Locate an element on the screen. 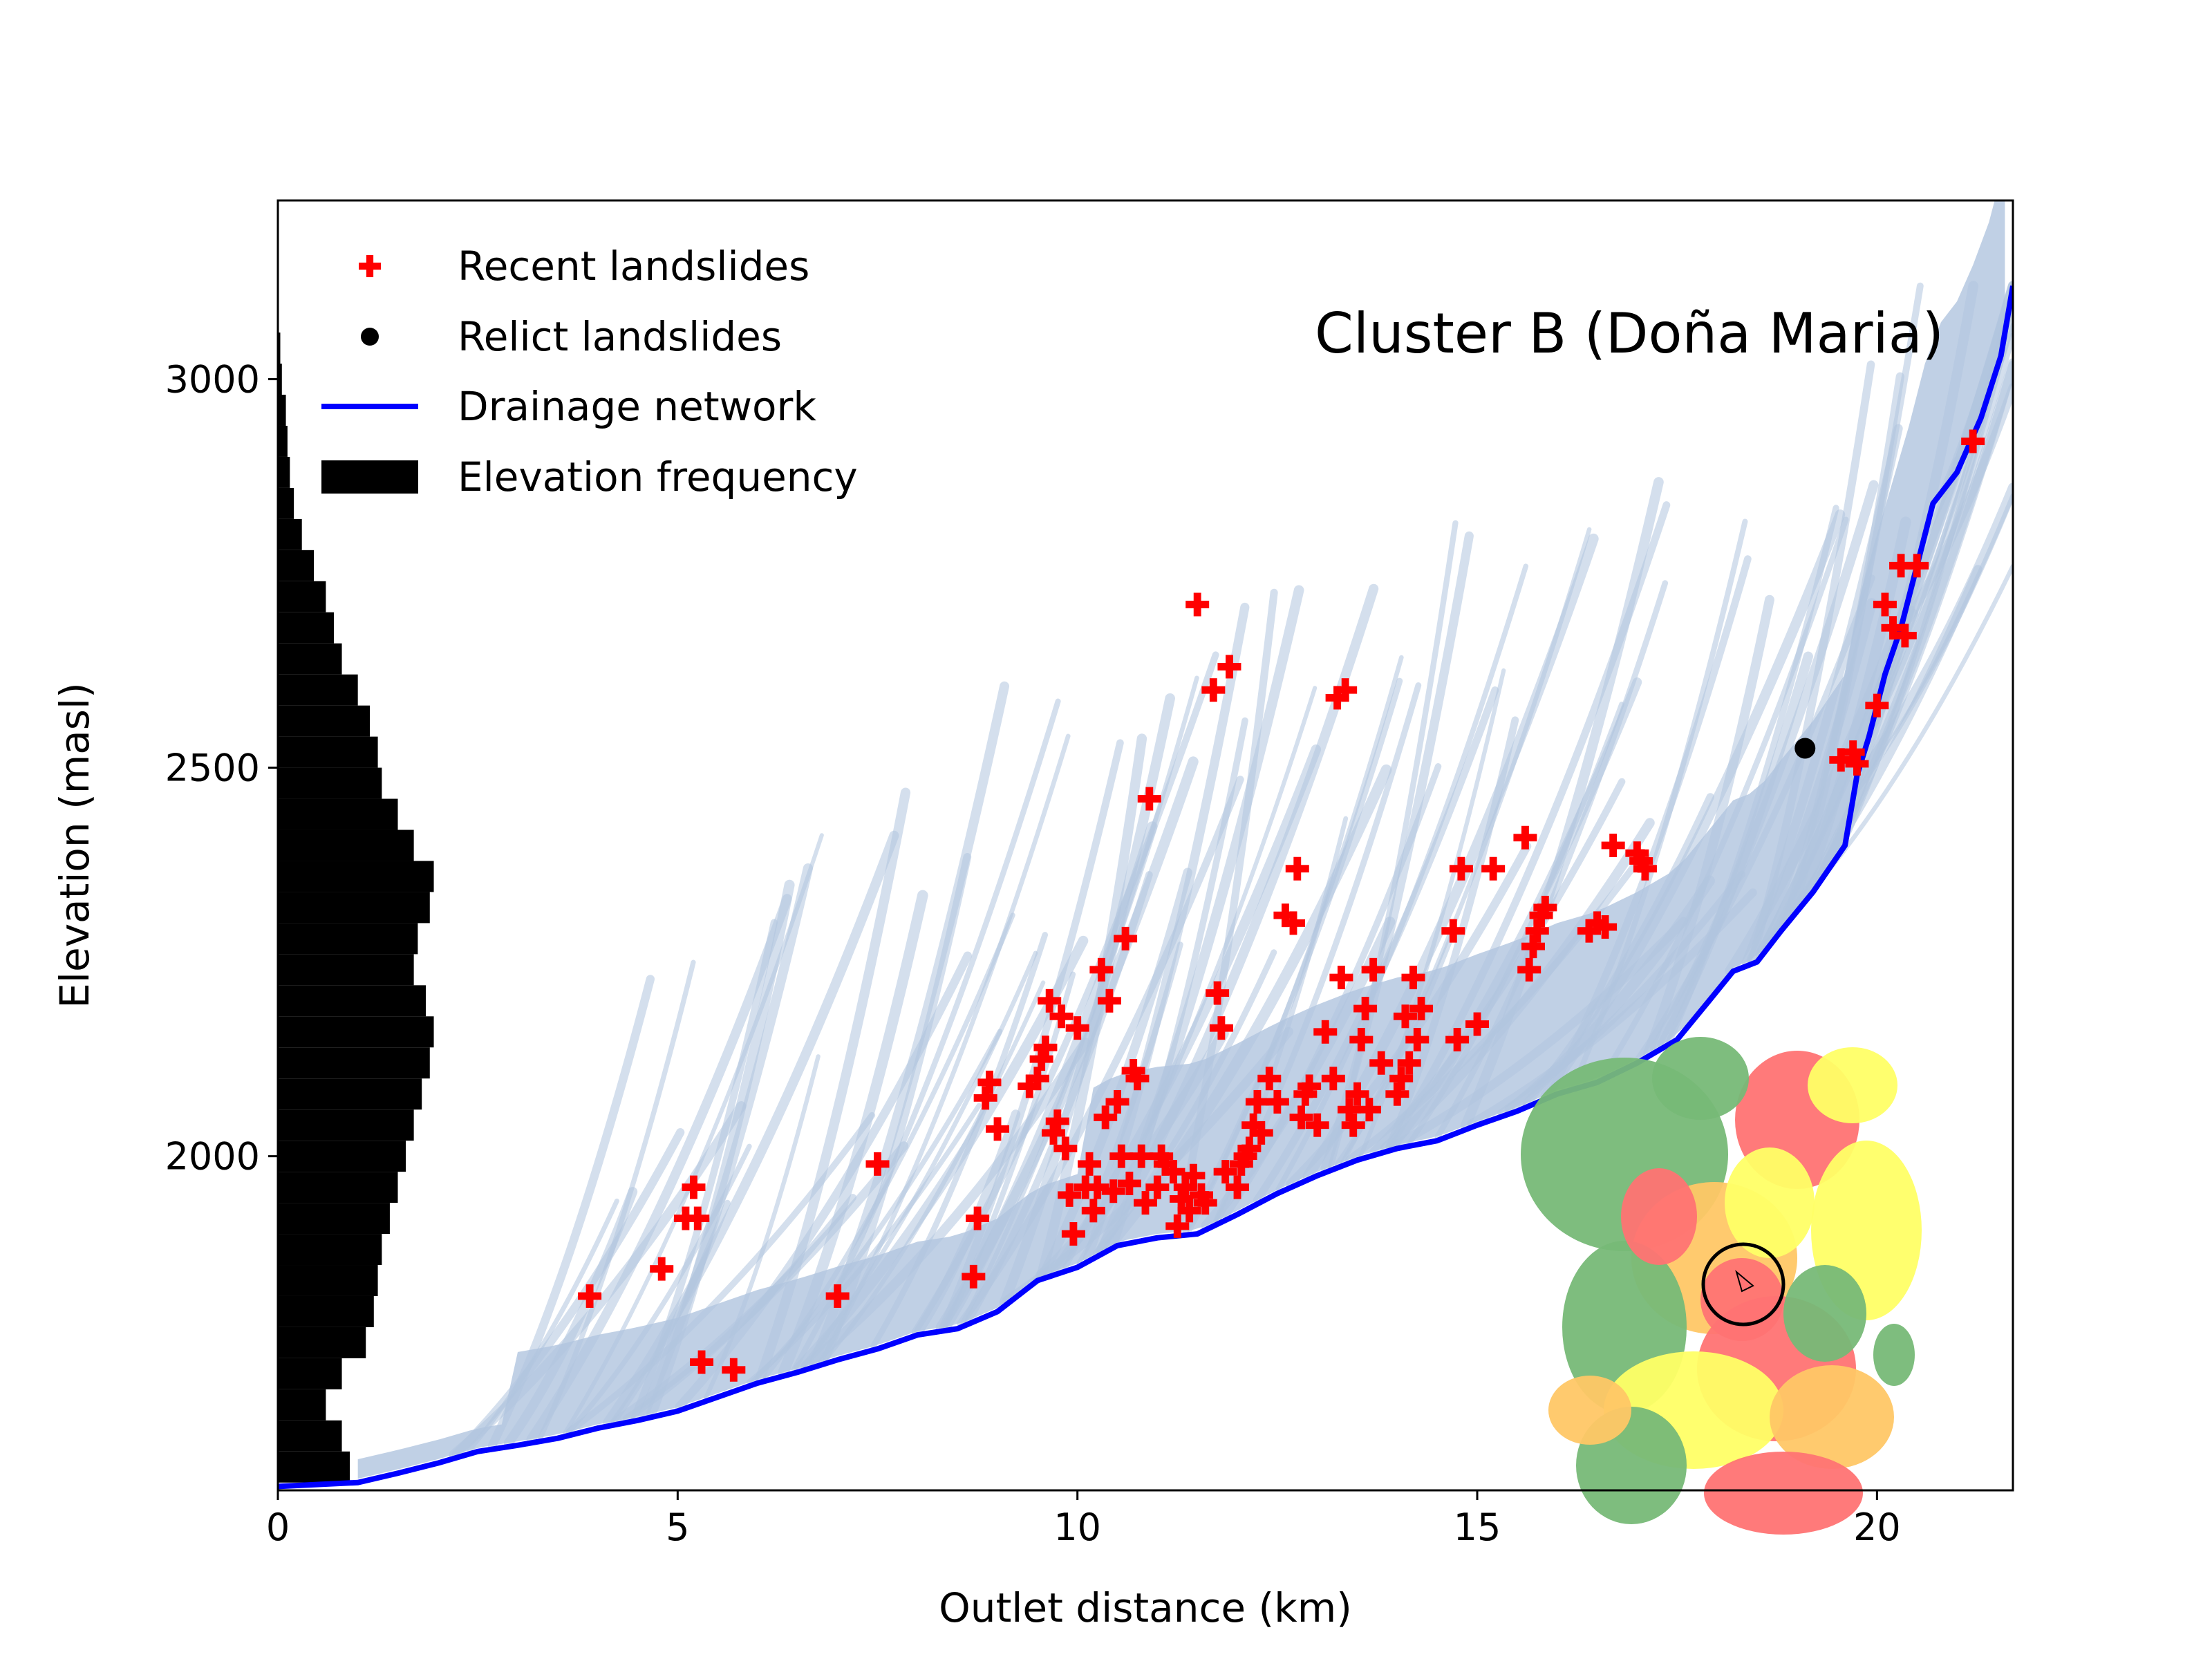 This screenshot has height=1659, width=2212. relict-landslides-series is located at coordinates (1805, 749).